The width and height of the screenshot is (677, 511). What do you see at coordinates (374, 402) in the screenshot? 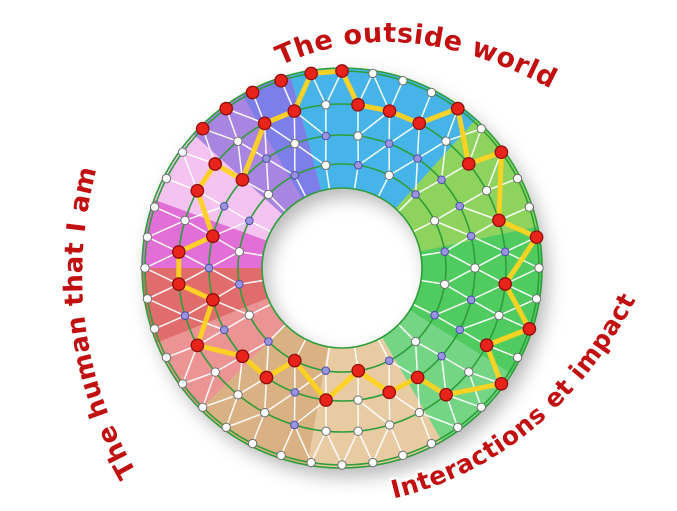
I see `sector-tan-light` at bounding box center [374, 402].